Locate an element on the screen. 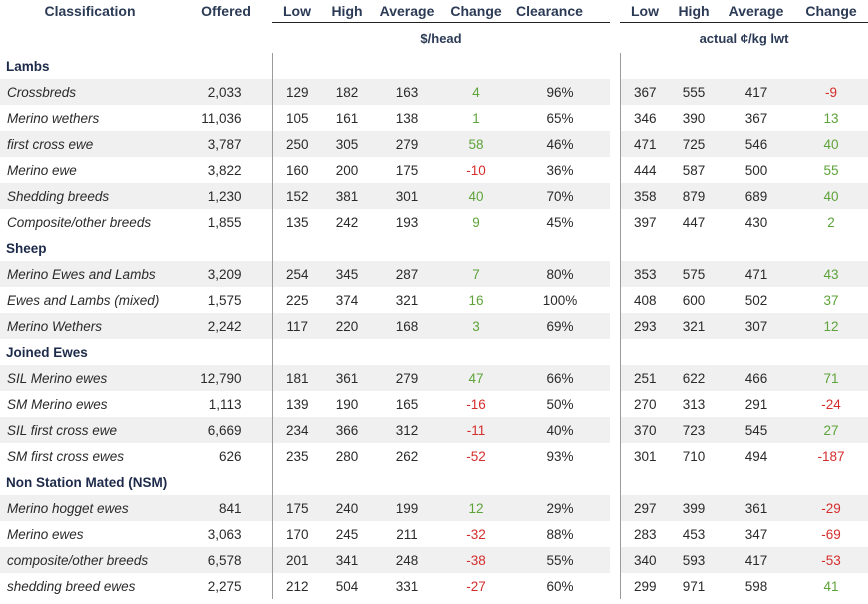 The image size is (868, 604). row-high: 242 is located at coordinates (347, 222).